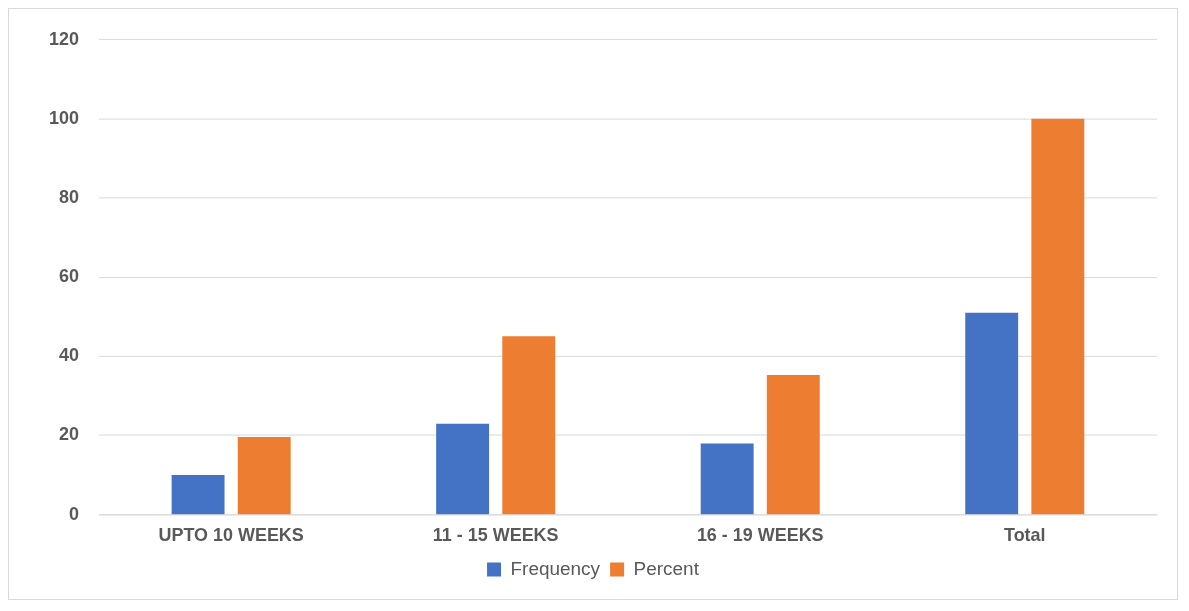  Describe the element at coordinates (231, 535) in the screenshot. I see `x-tick-label: UPTO 10 WEEKS` at that location.